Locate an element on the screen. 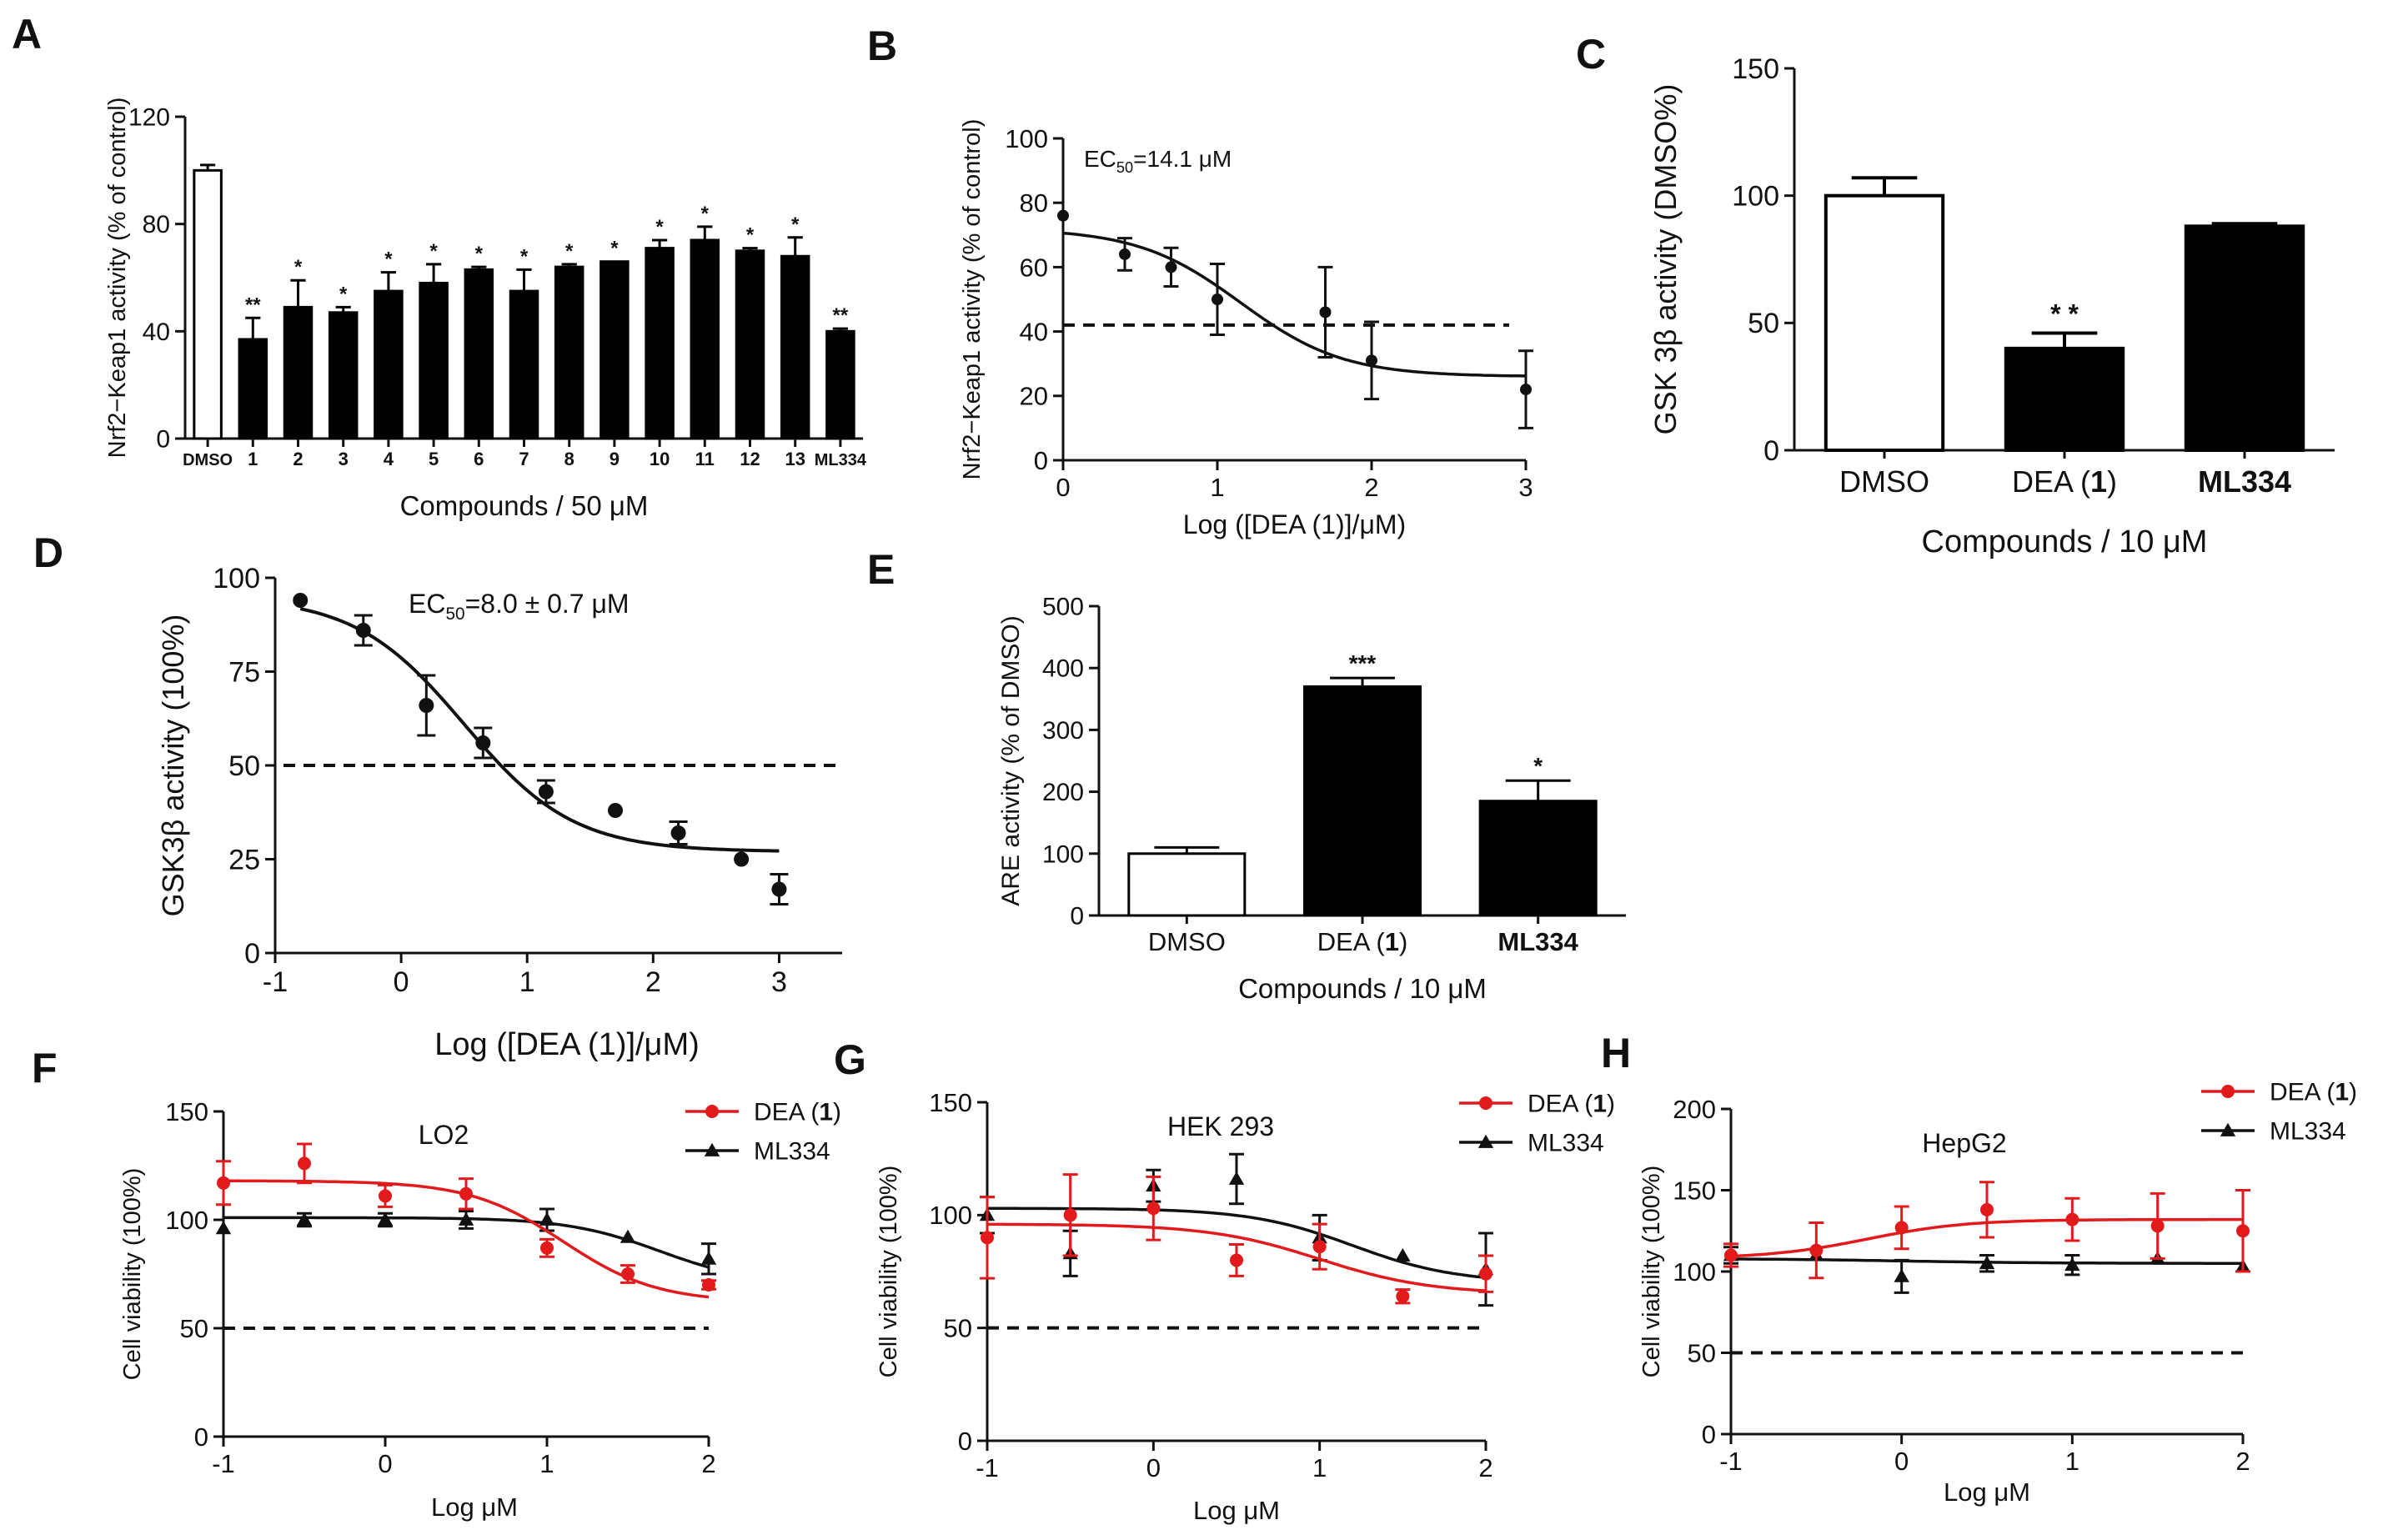 The width and height of the screenshot is (2403, 1540). panel-label-e: E is located at coordinates (881, 569).